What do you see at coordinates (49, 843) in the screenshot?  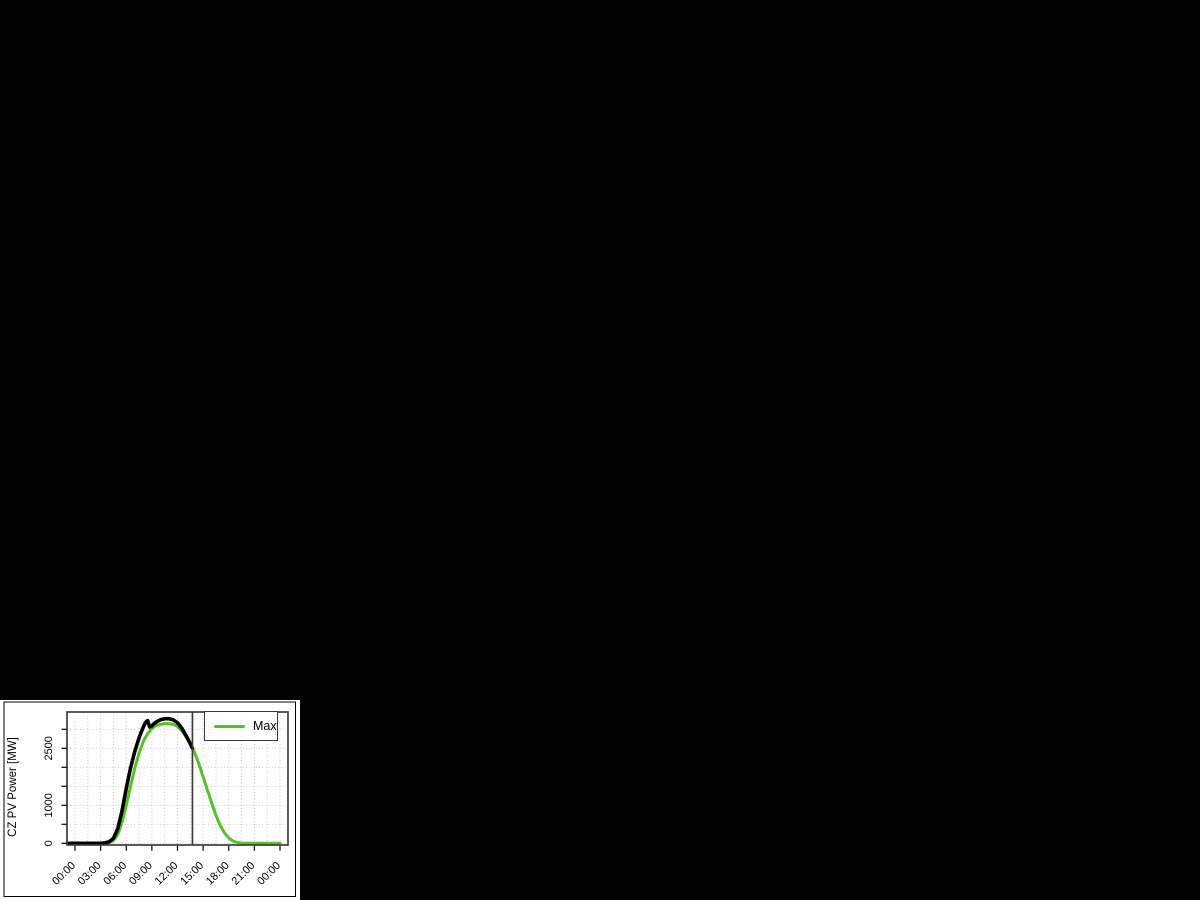 I see `y-tick-label: 0` at bounding box center [49, 843].